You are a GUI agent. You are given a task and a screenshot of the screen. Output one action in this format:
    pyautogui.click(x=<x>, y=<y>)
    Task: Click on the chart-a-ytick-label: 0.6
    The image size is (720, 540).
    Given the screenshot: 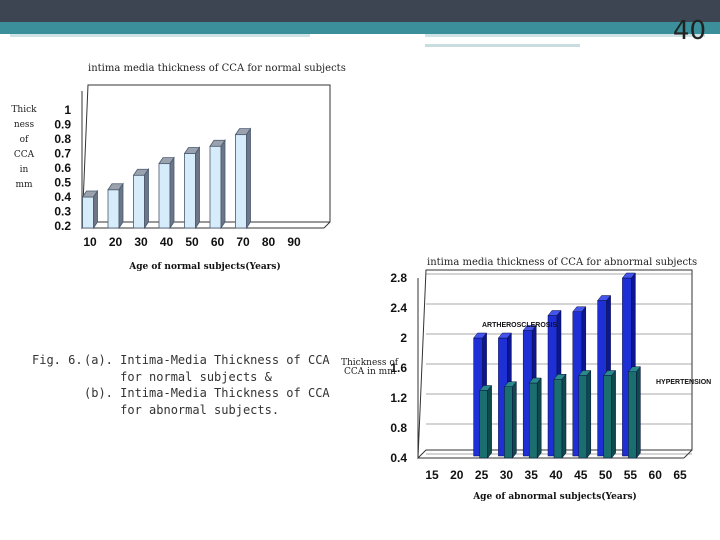 What is the action you would take?
    pyautogui.click(x=62, y=168)
    